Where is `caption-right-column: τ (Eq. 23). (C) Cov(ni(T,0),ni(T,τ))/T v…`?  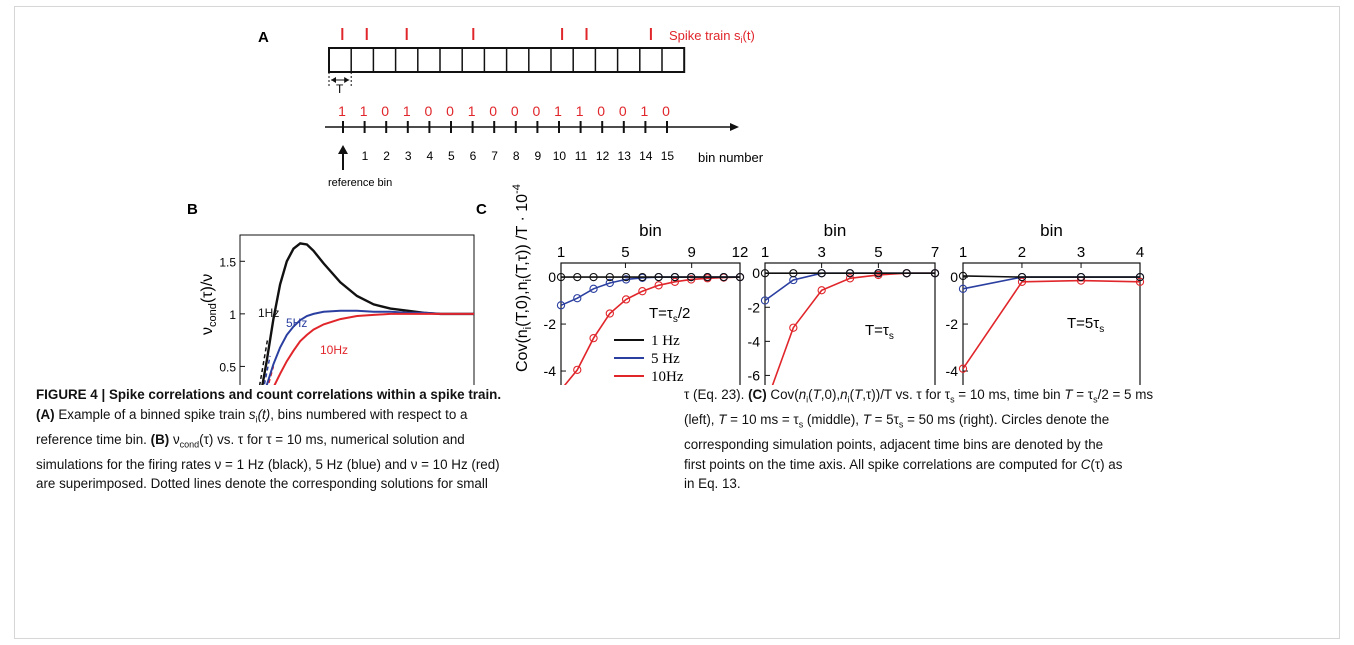
caption-right-column: τ (Eq. 23). (C) Cov(ni(T,0),ni(T,τ))/T v… is located at coordinates (1000, 439).